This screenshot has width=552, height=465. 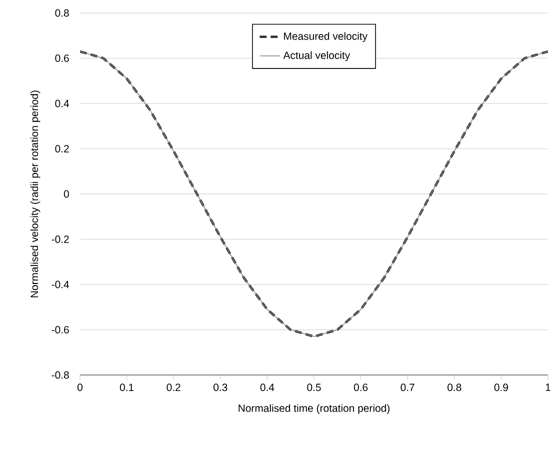 What do you see at coordinates (221, 388) in the screenshot?
I see `x-tick-label: 0.3` at bounding box center [221, 388].